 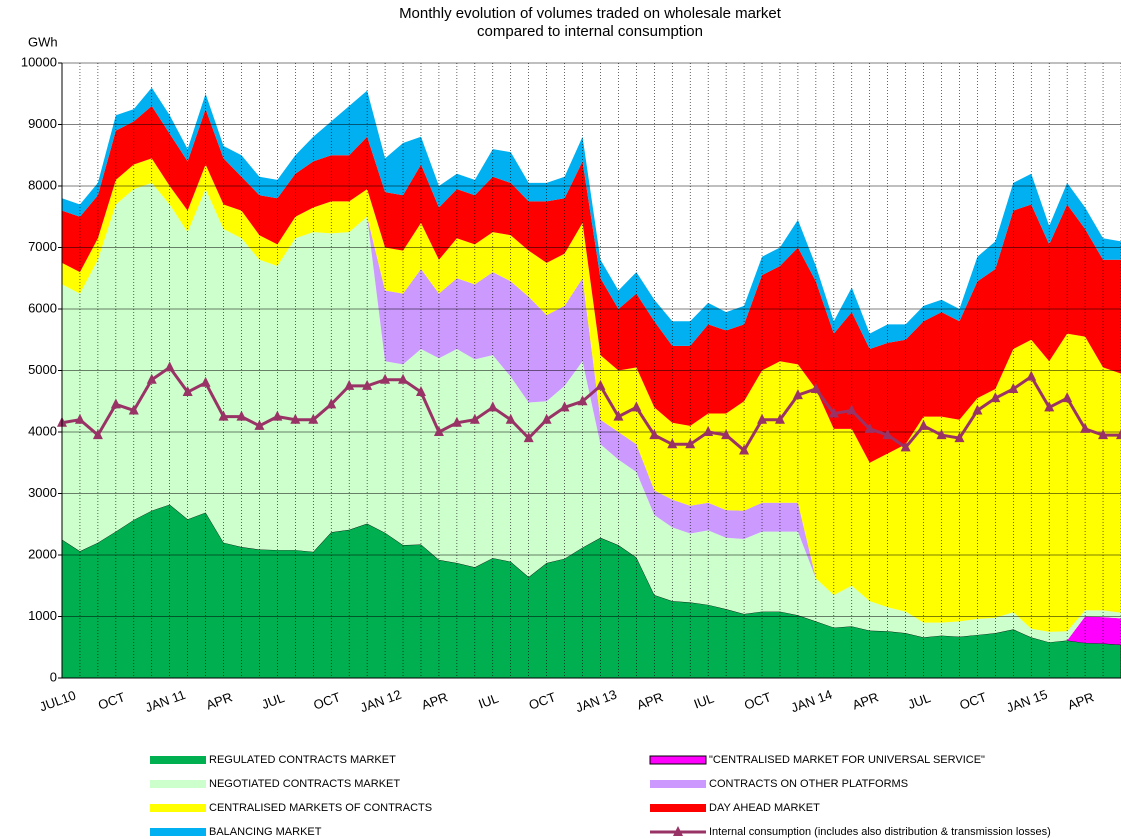 What do you see at coordinates (764, 808) in the screenshot?
I see `legend-label: DAY AHEAD MARKET` at bounding box center [764, 808].